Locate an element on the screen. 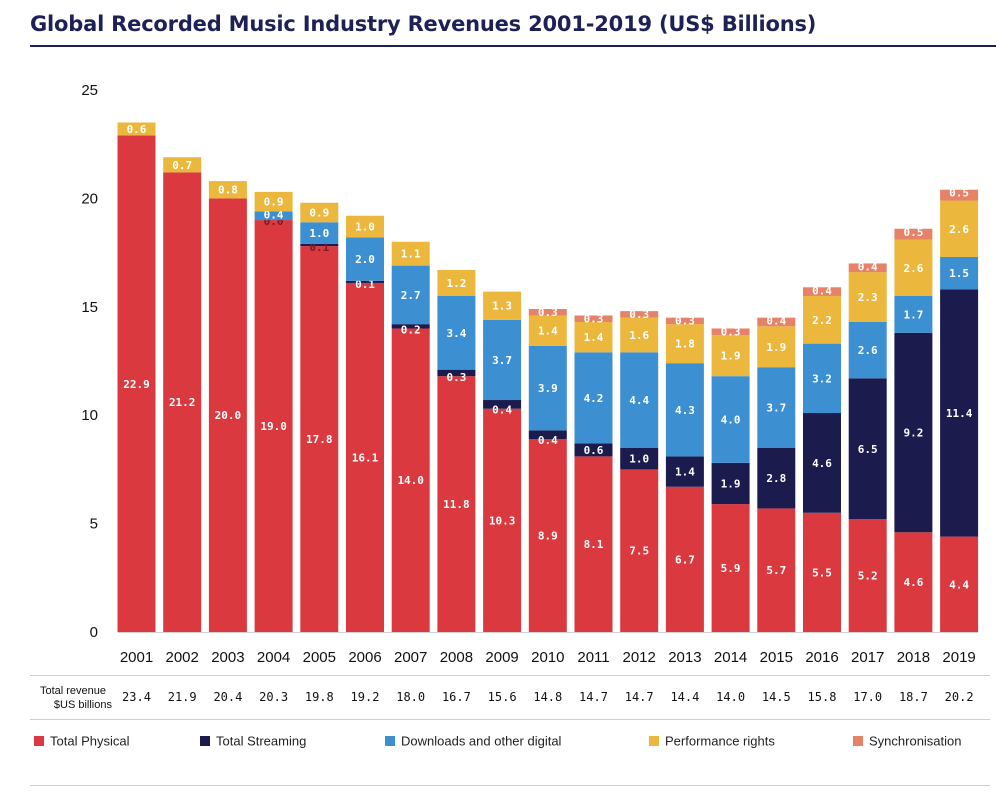  y-tick-label: 20 is located at coordinates (89, 198).